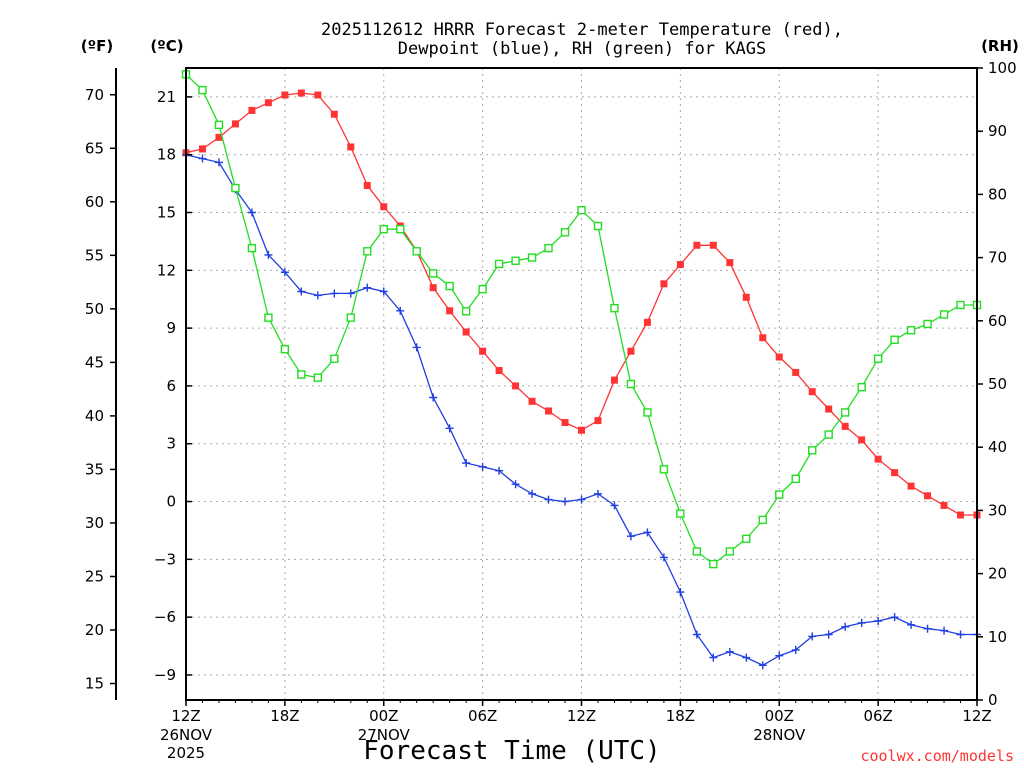  I want to click on rh-tick-label: 80, so click(997, 194).